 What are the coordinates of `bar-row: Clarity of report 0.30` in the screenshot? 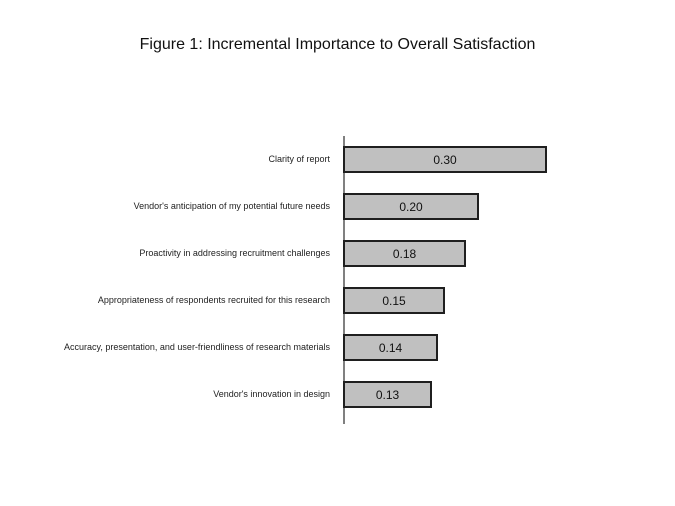 It's located at (337, 159).